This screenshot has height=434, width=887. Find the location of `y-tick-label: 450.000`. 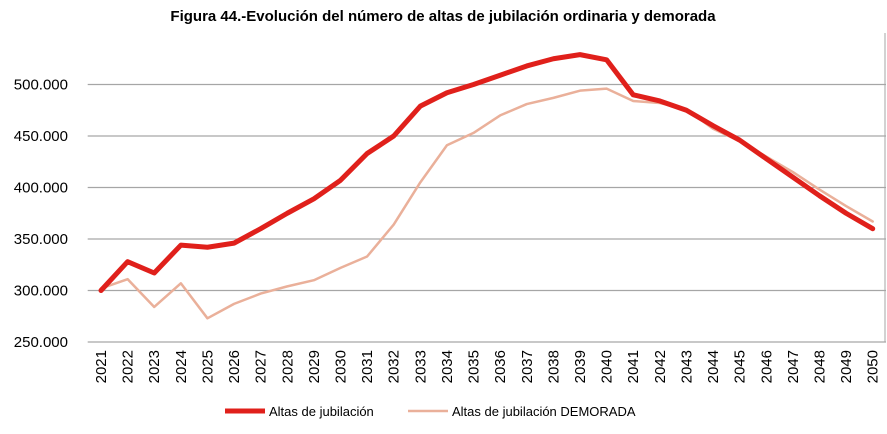

y-tick-label: 450.000 is located at coordinates (41, 136).